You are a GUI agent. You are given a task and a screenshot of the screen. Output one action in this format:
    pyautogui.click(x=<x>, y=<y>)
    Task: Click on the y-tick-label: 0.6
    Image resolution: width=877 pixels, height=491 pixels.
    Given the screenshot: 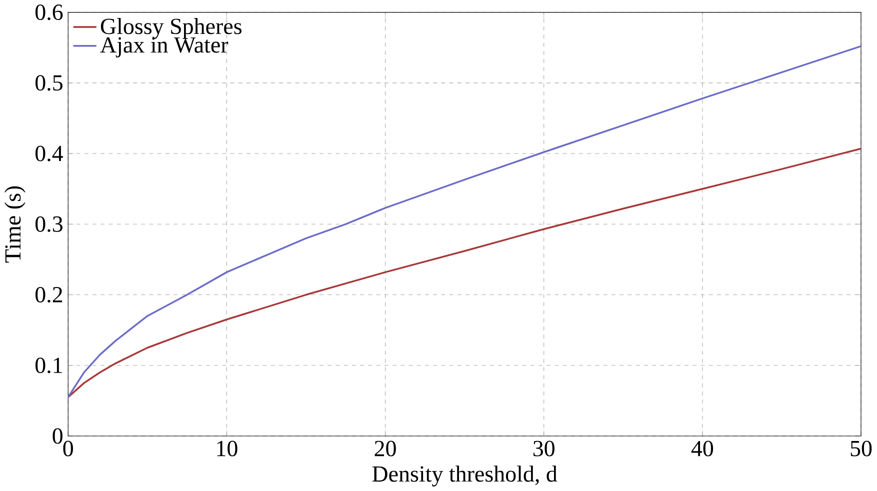 What is the action you would take?
    pyautogui.click(x=49, y=12)
    